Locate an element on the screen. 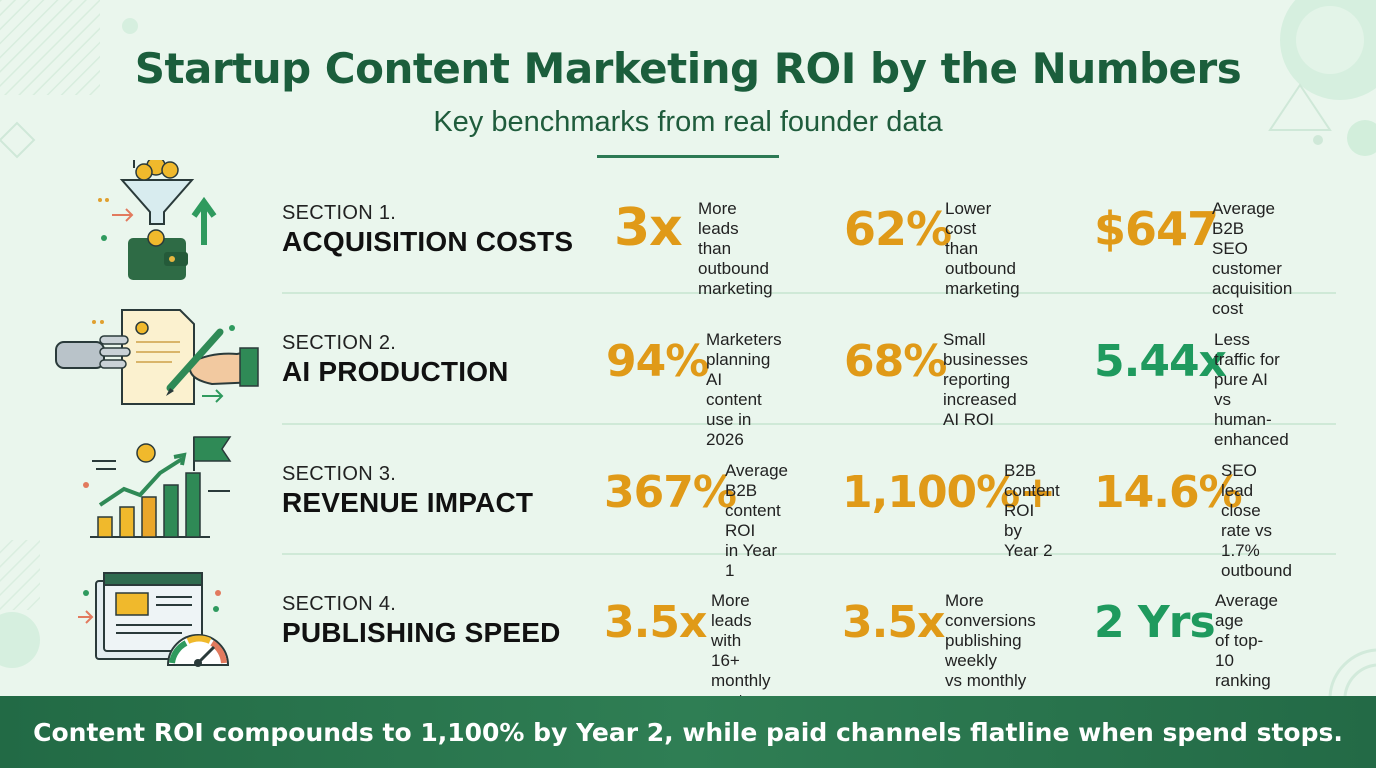  stat-description: Average age of top-10 ranking pages is located at coordinates (1247, 650).